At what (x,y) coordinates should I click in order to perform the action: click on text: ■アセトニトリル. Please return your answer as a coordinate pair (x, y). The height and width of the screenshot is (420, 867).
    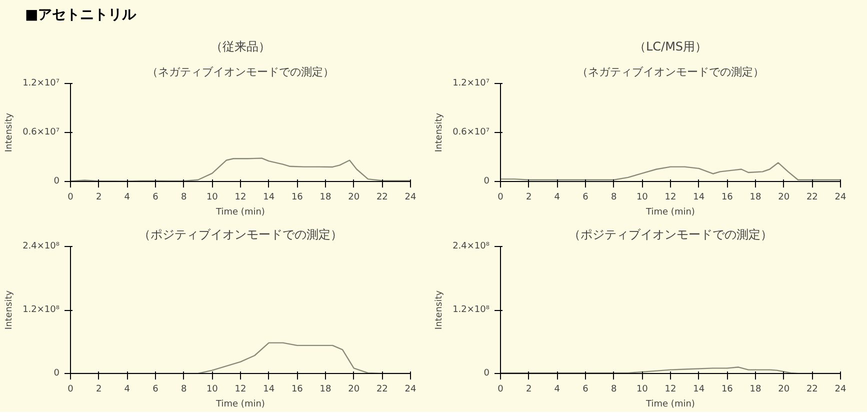
    Looking at the image, I should click on (80, 15).